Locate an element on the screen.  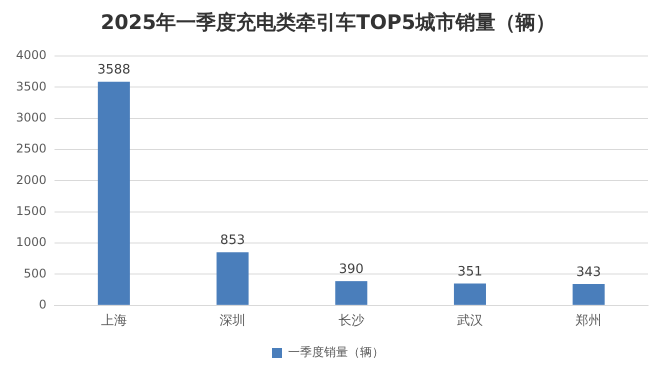
x-tick-label: 上海 is located at coordinates (113, 321).